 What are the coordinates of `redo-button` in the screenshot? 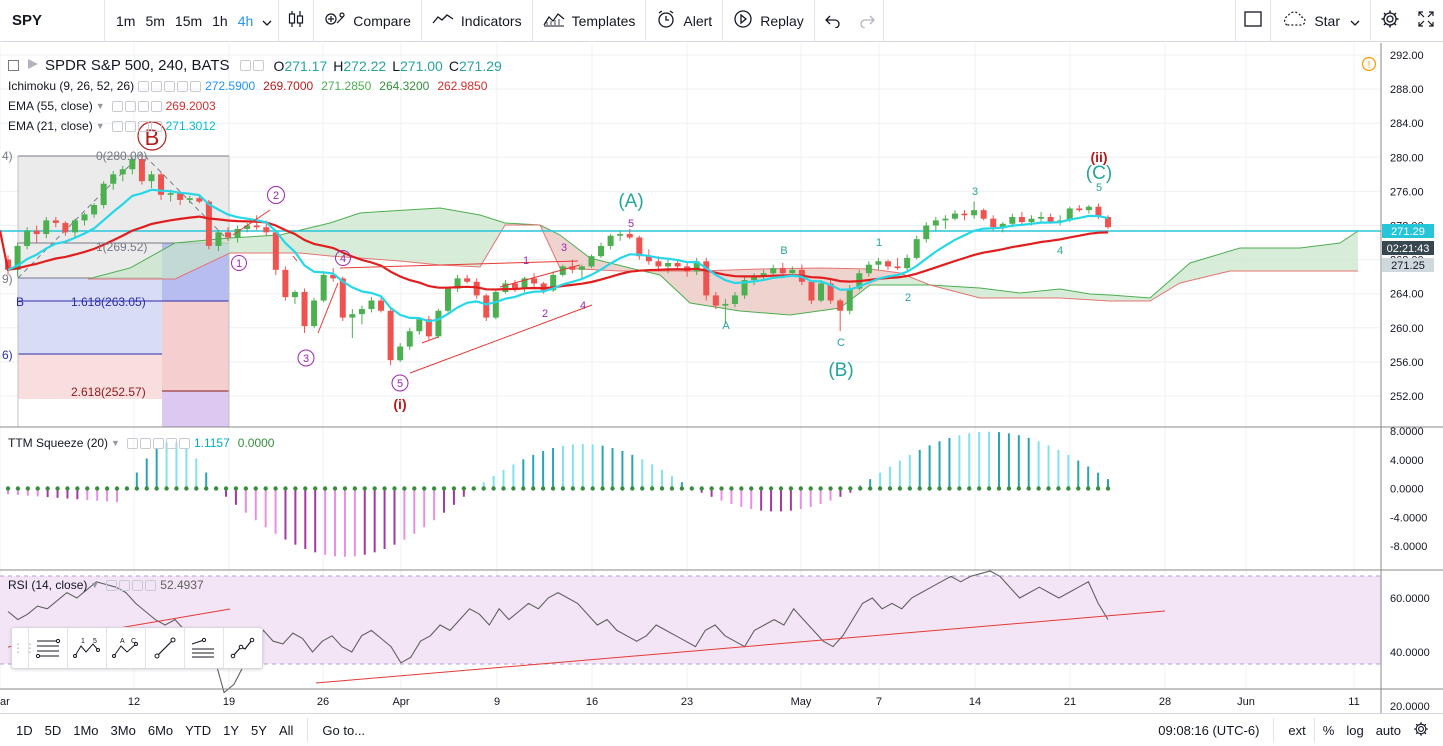 It's located at (867, 21).